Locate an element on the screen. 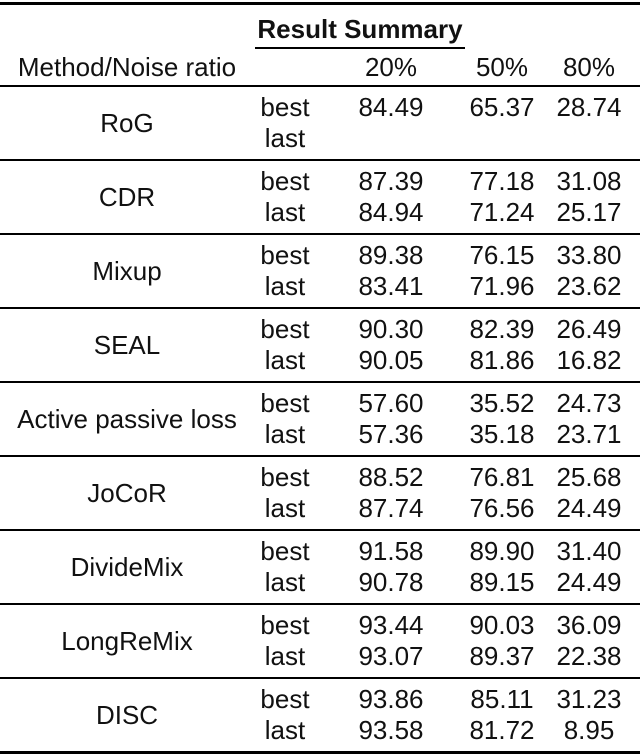 Image resolution: width=640 pixels, height=754 pixels. value-last-80: 23.71 is located at coordinates (589, 434).